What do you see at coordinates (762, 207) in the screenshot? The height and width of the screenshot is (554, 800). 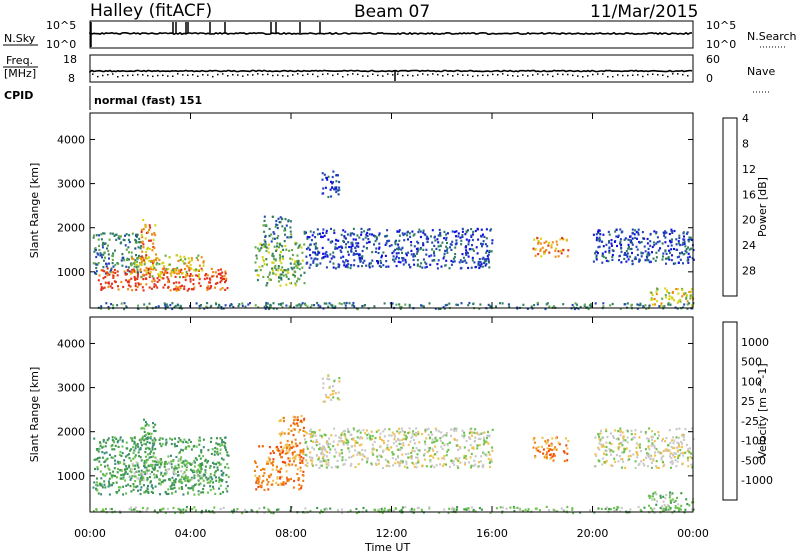 I see `colorbar-title: Power [dB]` at bounding box center [762, 207].